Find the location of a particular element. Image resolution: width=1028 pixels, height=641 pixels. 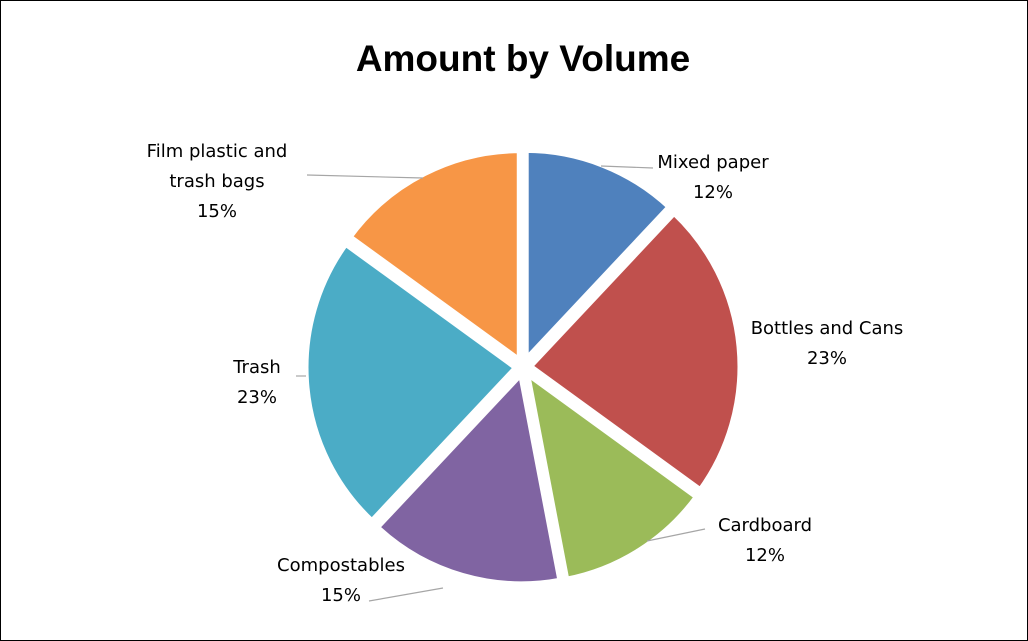

slice-label: Compostables 15% is located at coordinates (341, 580).